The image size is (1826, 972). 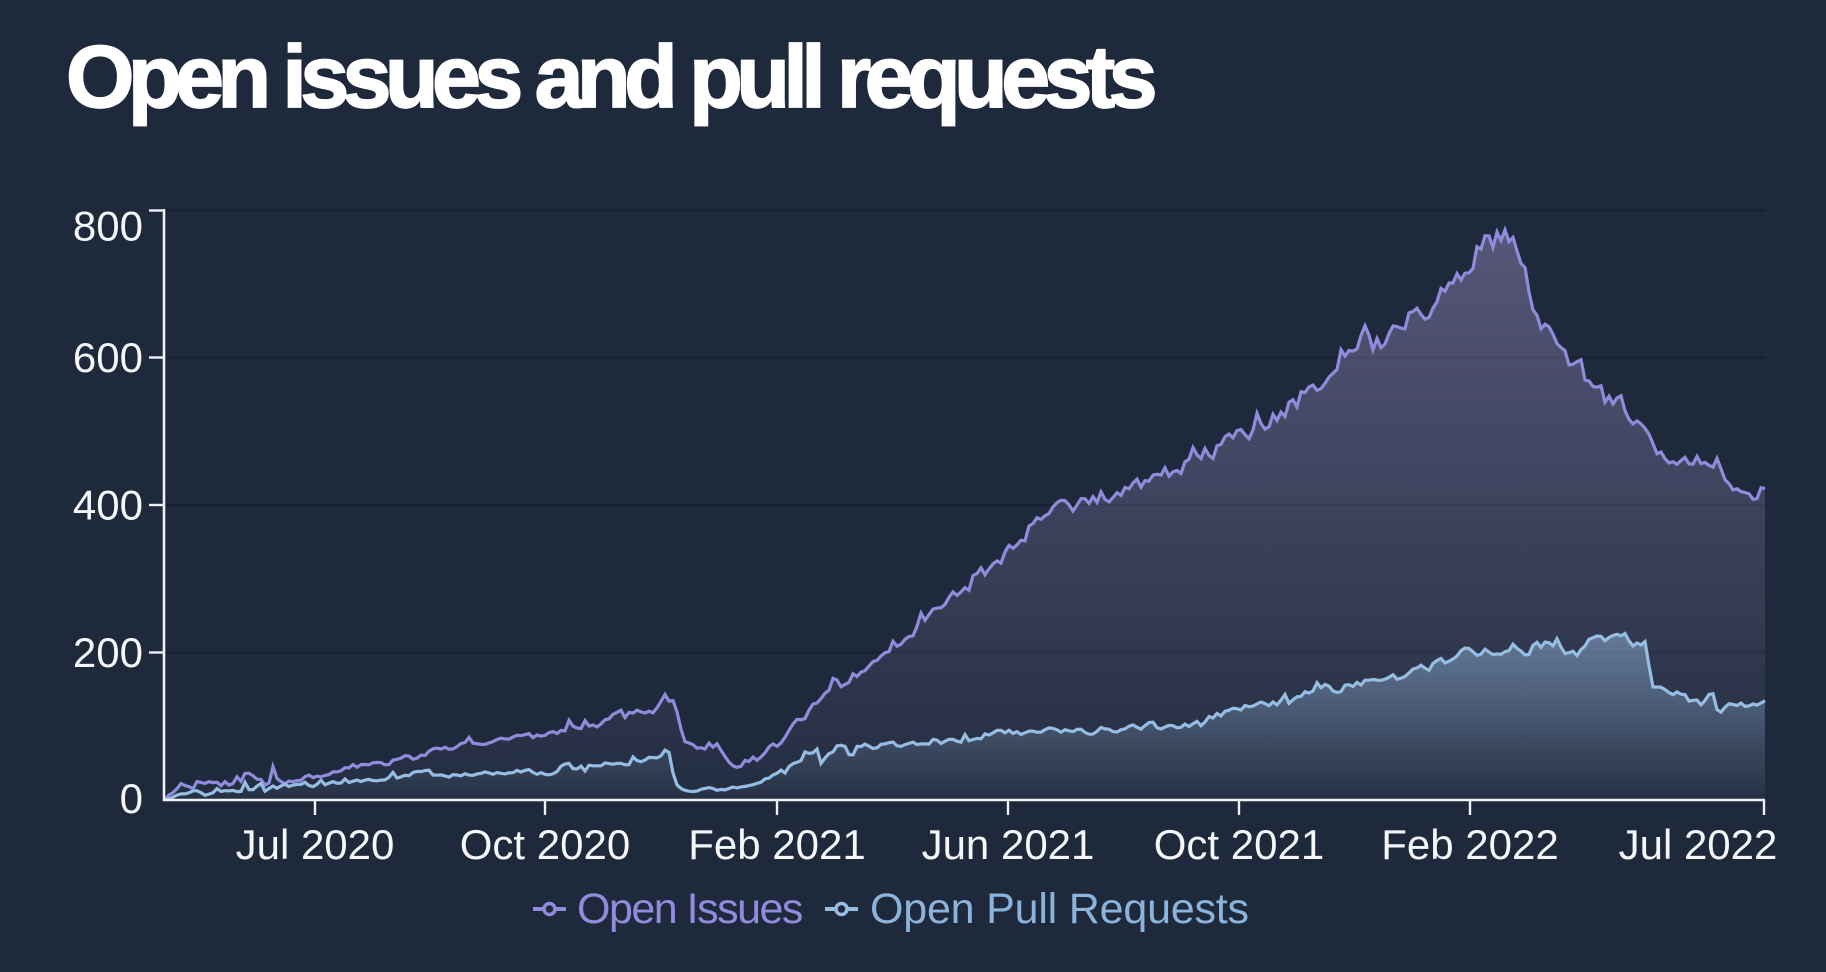 I want to click on svg-text: Feb 2022, so click(x=1469, y=844).